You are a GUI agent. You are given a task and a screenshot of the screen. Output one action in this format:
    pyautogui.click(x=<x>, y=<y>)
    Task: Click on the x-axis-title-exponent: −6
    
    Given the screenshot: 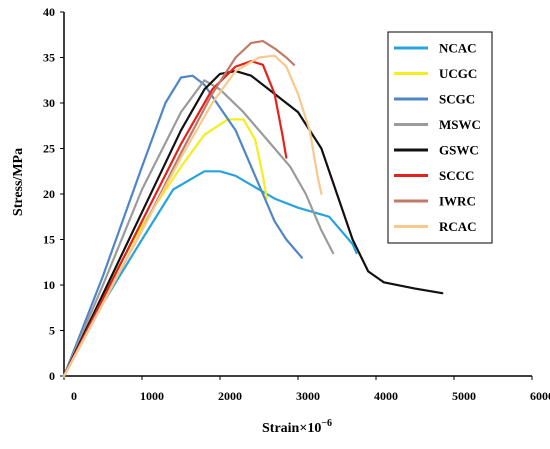 What is the action you would take?
    pyautogui.click(x=326, y=423)
    